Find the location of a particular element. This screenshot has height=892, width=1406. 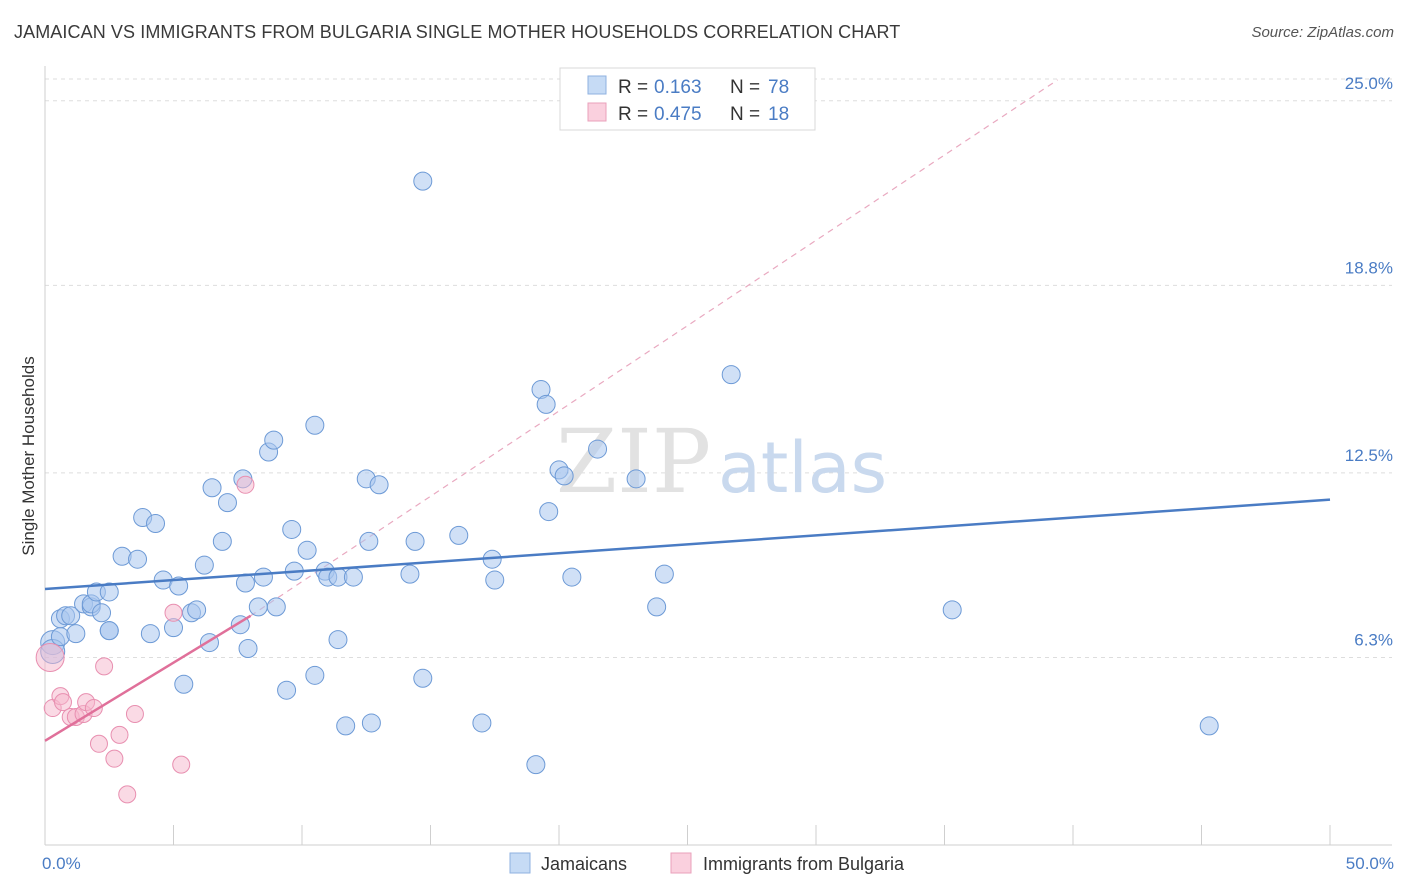

y-axis-label: Single Mother Households is located at coordinates (28, 455).